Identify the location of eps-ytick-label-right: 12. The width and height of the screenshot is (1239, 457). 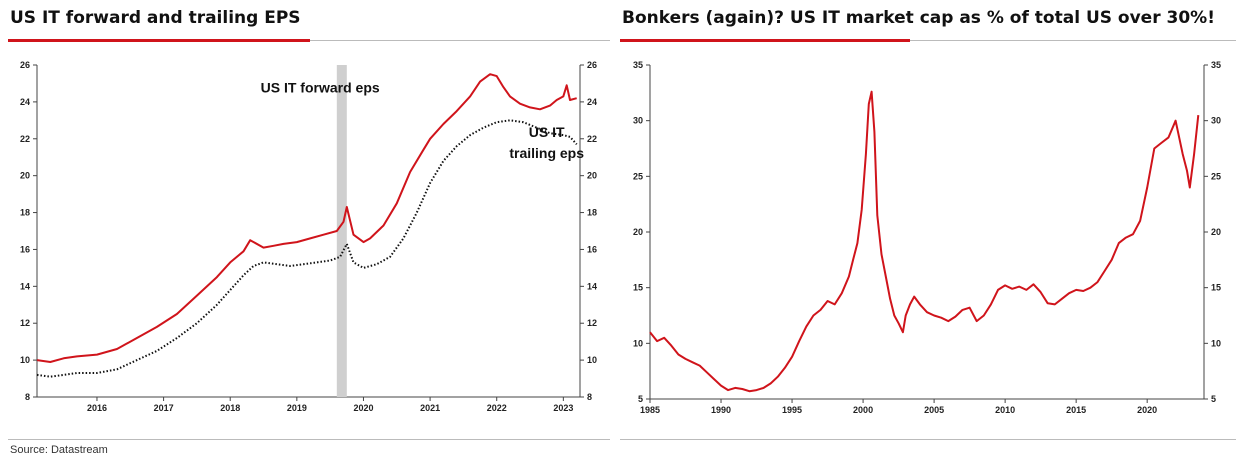
(592, 323).